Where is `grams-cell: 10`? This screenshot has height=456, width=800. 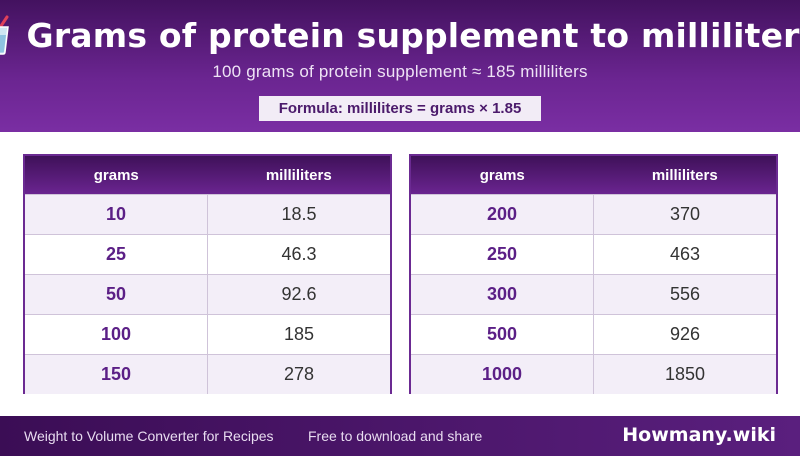
grams-cell: 10 is located at coordinates (116, 214).